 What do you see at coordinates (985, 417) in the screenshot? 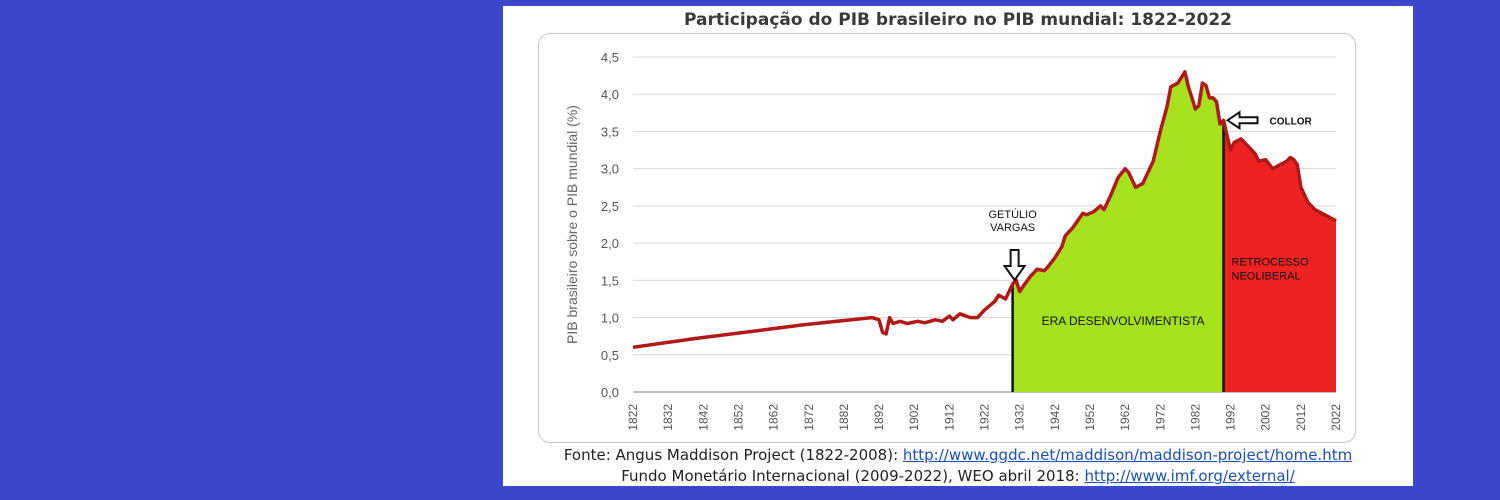
I see `x-tick-label: 1922` at bounding box center [985, 417].